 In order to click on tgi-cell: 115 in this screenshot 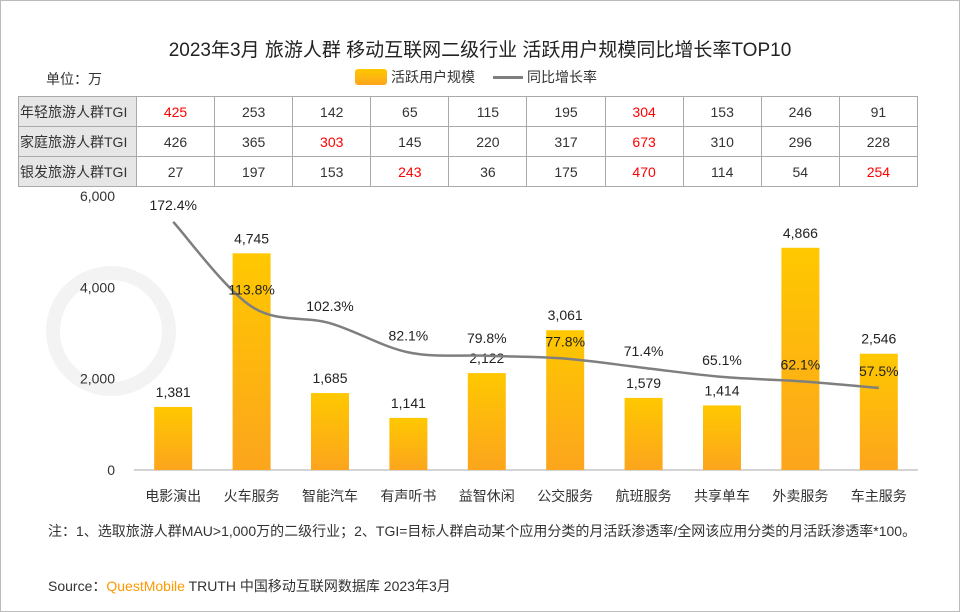, I will do `click(488, 111)`.